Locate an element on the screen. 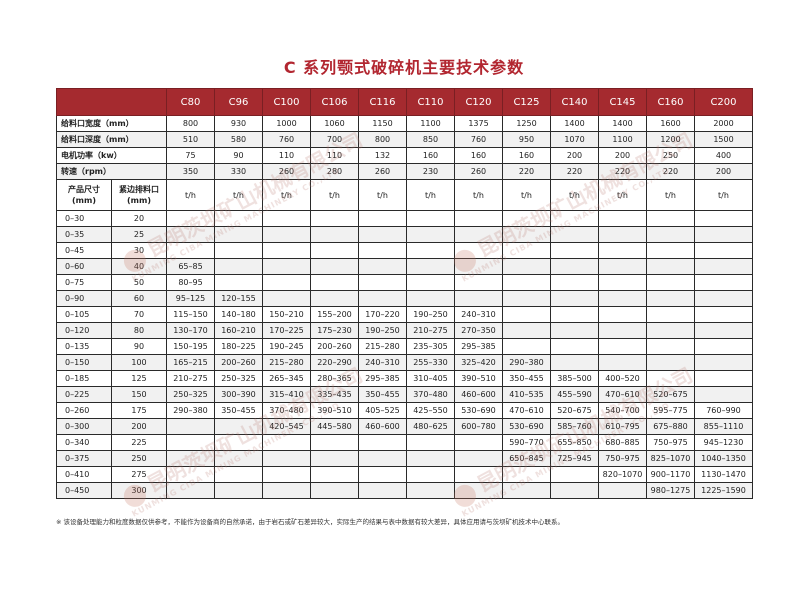 This screenshot has width=808, height=595. gap-cell: 60 is located at coordinates (139, 298).